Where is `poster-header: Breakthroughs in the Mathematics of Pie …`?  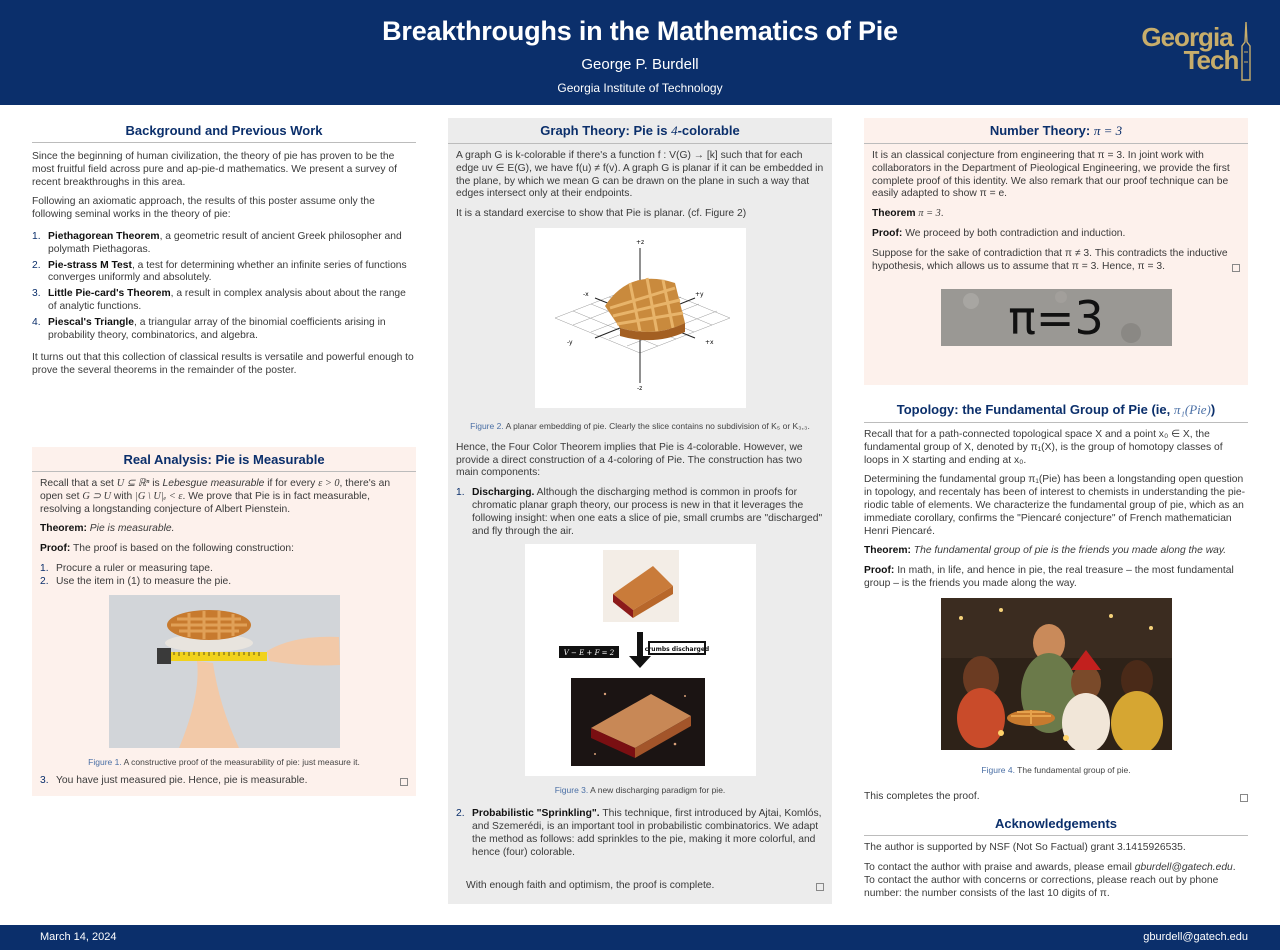
poster-header: Breakthroughs in the Mathematics of Pie … is located at coordinates (640, 52).